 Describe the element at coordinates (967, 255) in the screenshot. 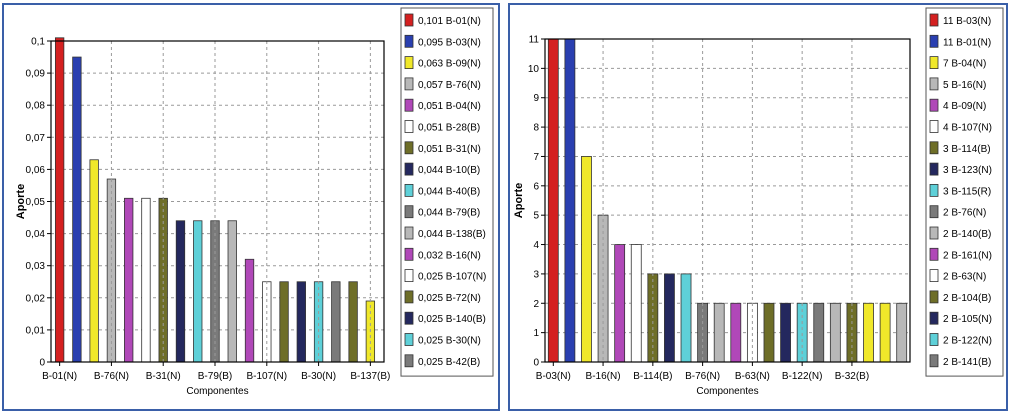

I see `legend-item: 2 B-161(N)` at that location.